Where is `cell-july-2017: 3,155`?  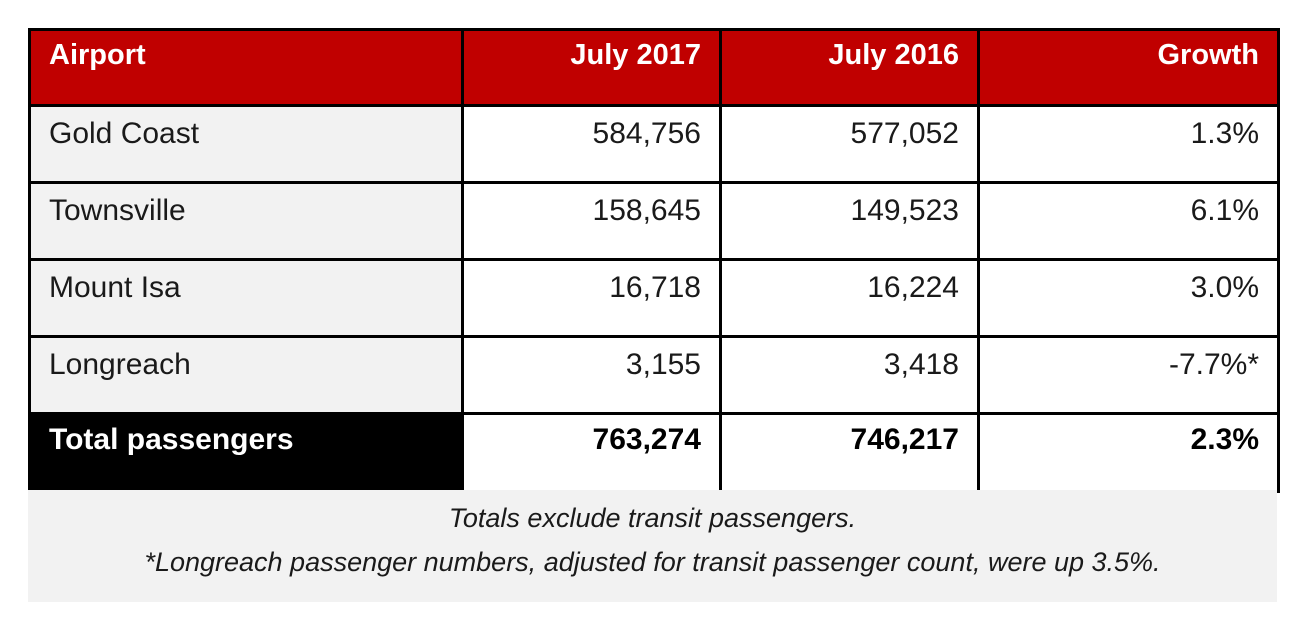 cell-july-2017: 3,155 is located at coordinates (591, 375).